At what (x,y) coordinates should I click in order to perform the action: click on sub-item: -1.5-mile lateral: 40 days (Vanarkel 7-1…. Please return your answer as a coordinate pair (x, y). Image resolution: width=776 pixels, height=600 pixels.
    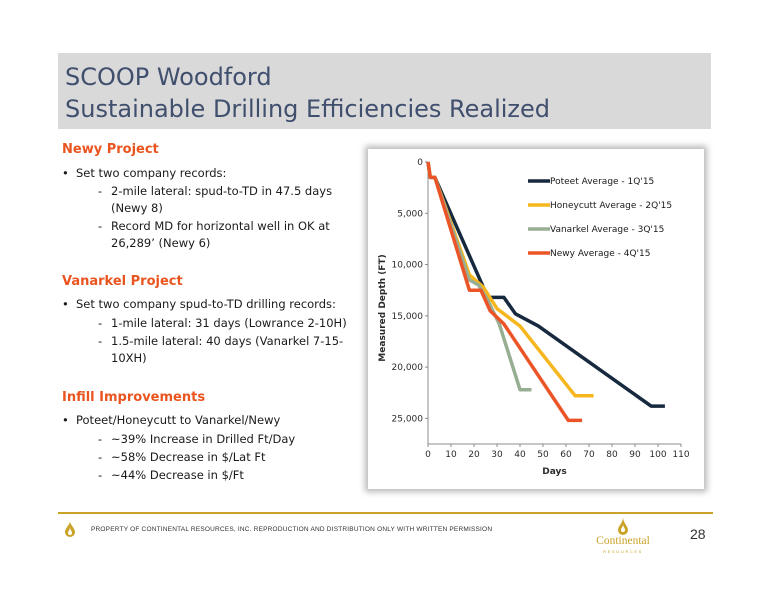
    Looking at the image, I should click on (223, 350).